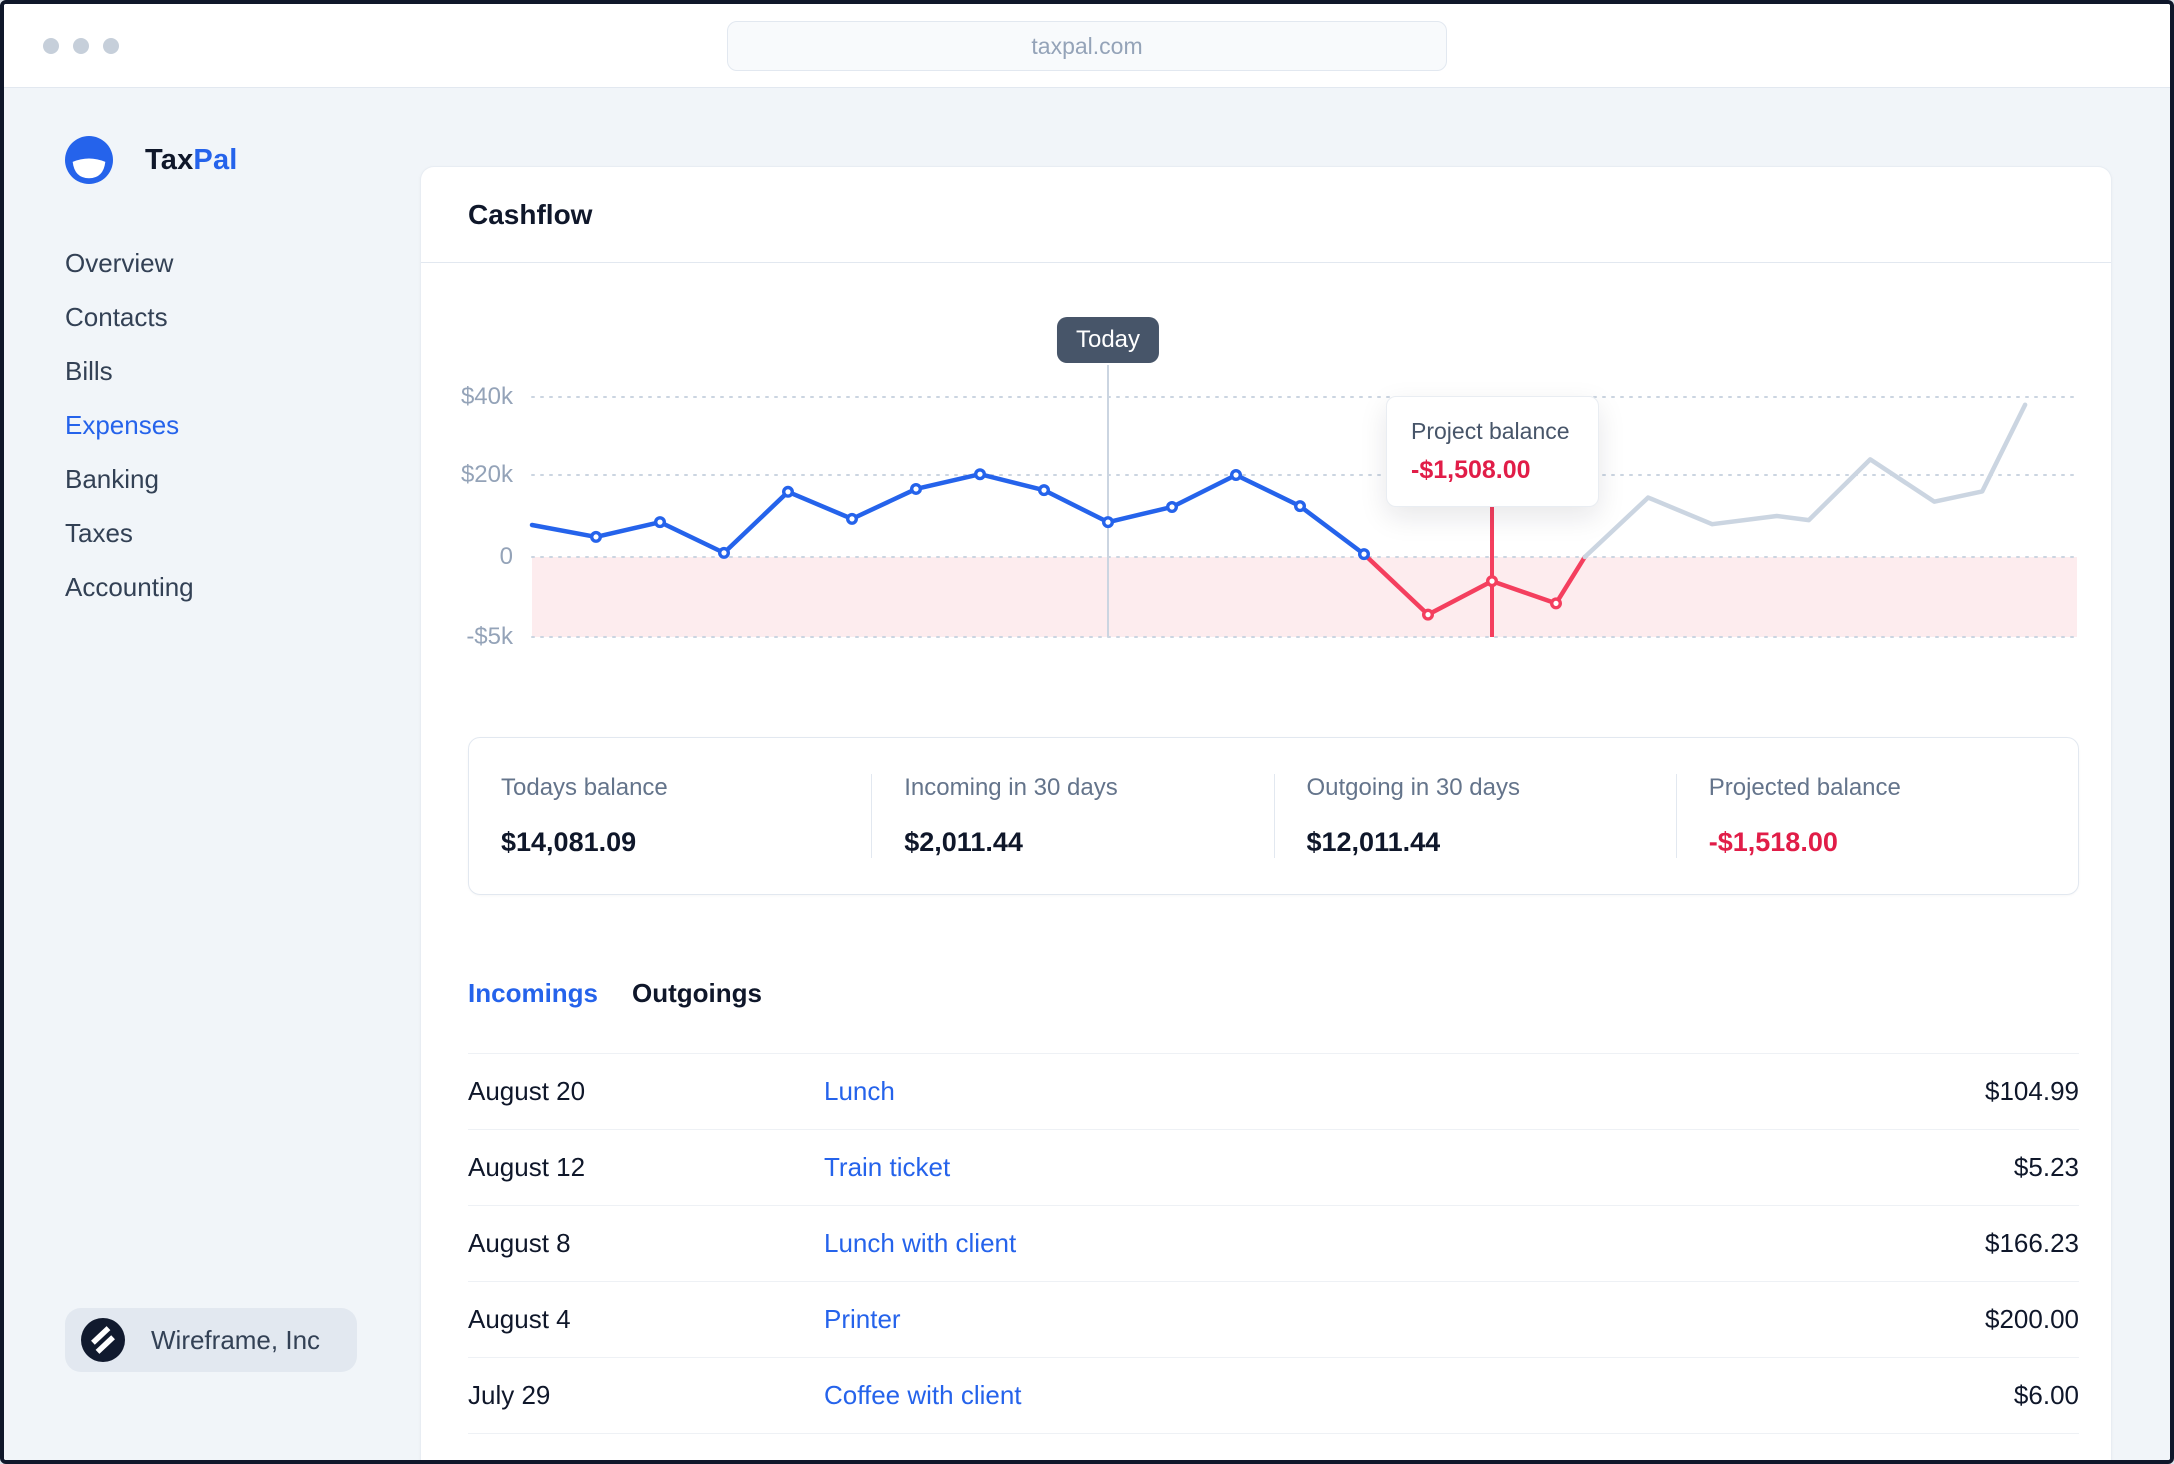 Image resolution: width=2174 pixels, height=1464 pixels. What do you see at coordinates (1273, 993) in the screenshot?
I see `transactions-tabs: Incomings Outgoings` at bounding box center [1273, 993].